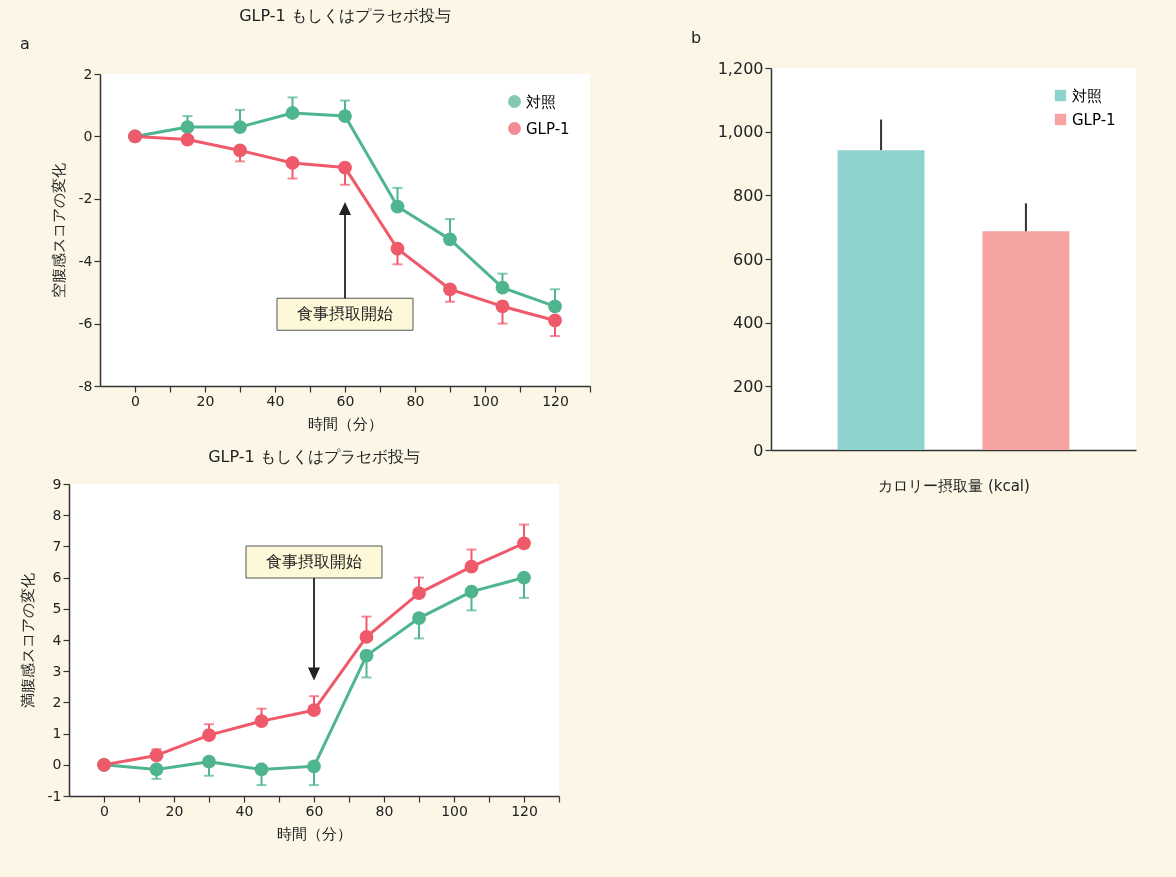 The image size is (1176, 877). Describe the element at coordinates (54, 795) in the screenshot. I see `y-tick-label: -1` at that location.